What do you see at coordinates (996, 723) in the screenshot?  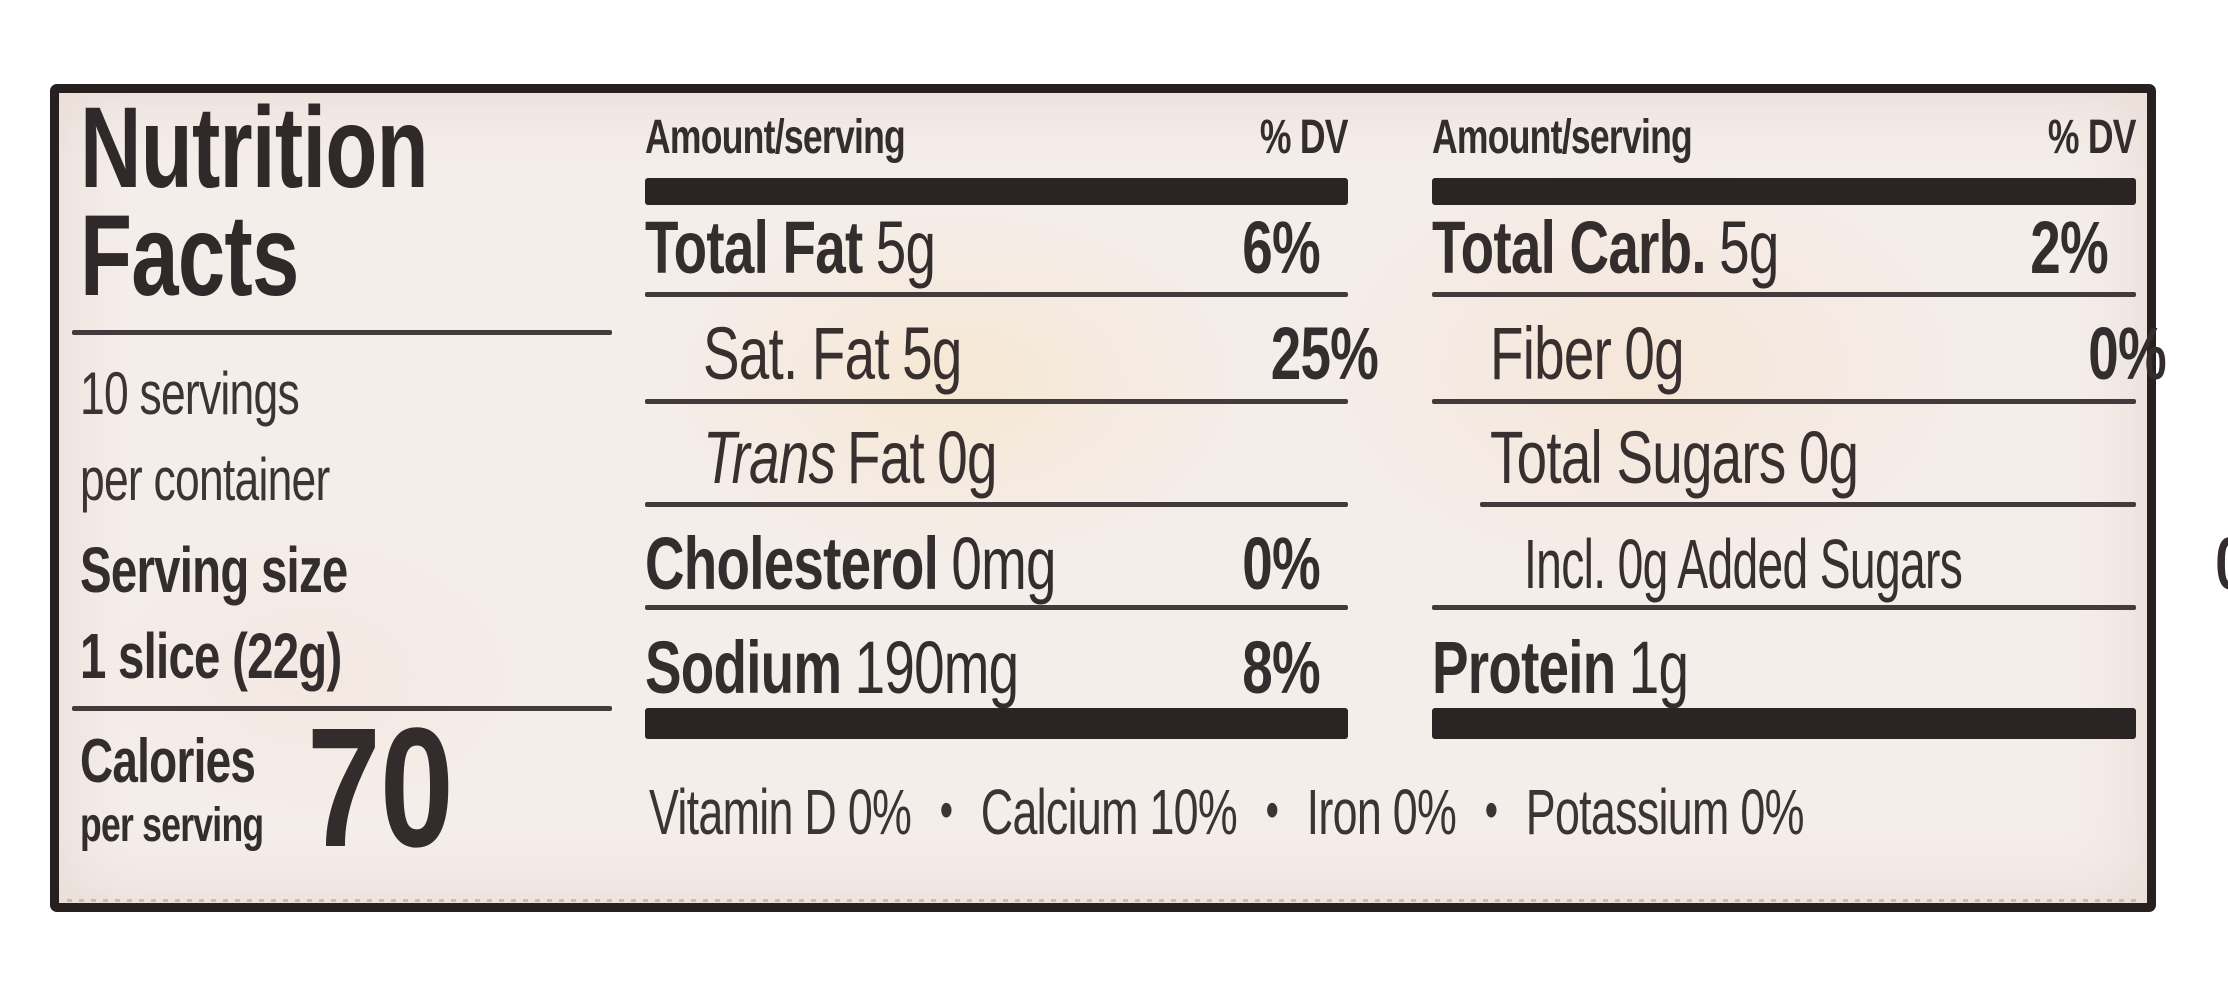 I see `col1-bottom-bar` at bounding box center [996, 723].